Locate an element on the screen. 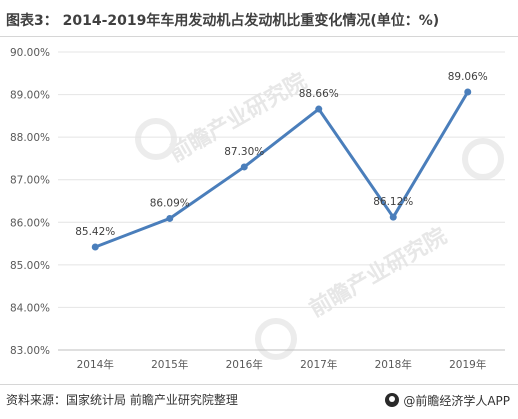  chart-title: 图表3： 2014-2019年车用发动机占发动机比重变化情况(单位：%) is located at coordinates (223, 21).